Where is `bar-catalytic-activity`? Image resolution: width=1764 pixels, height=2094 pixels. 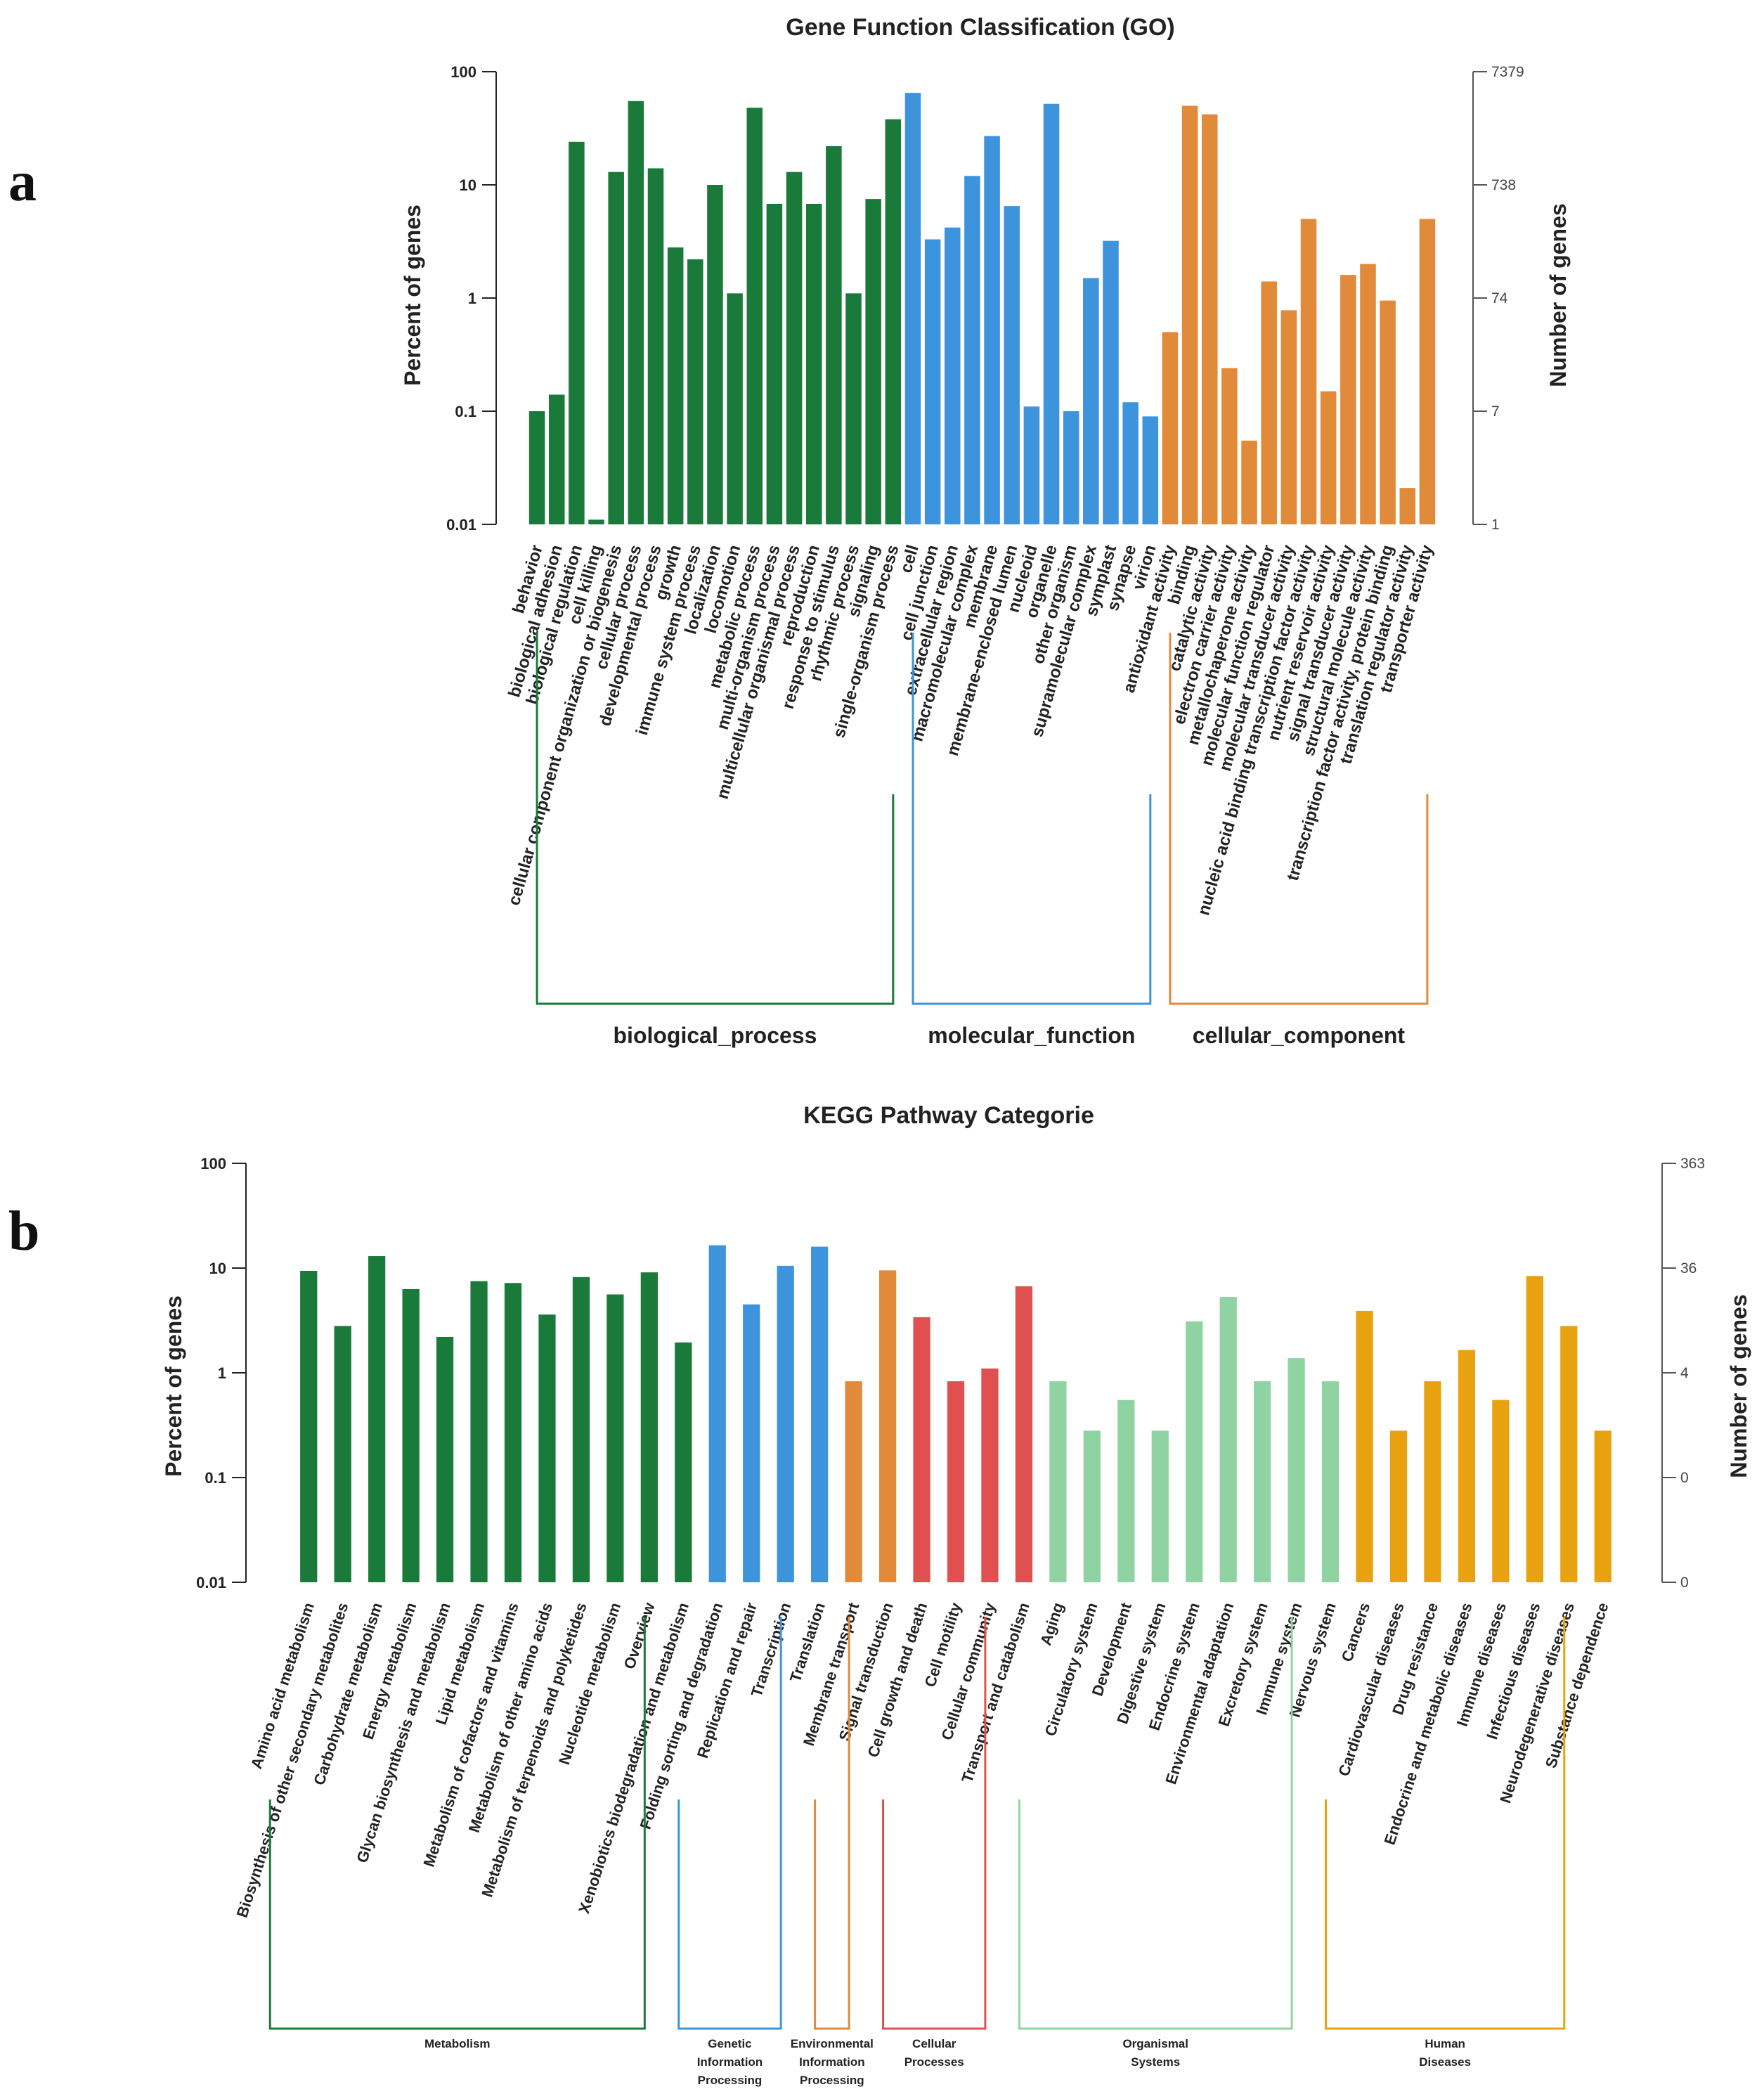 bar-catalytic-activity is located at coordinates (1209, 319).